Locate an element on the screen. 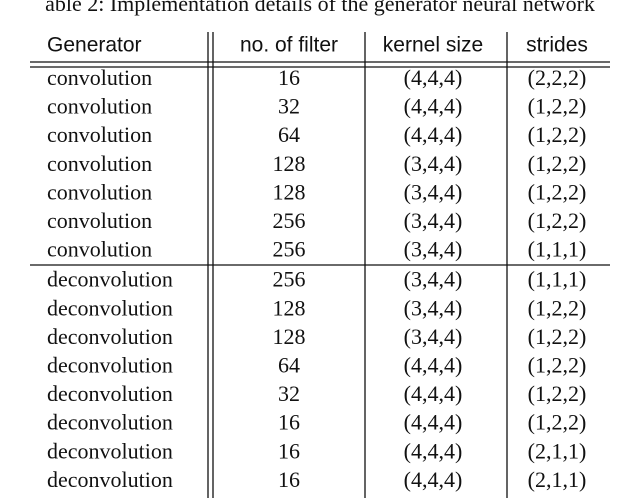  table-cell: (2,2,2) is located at coordinates (557, 77).